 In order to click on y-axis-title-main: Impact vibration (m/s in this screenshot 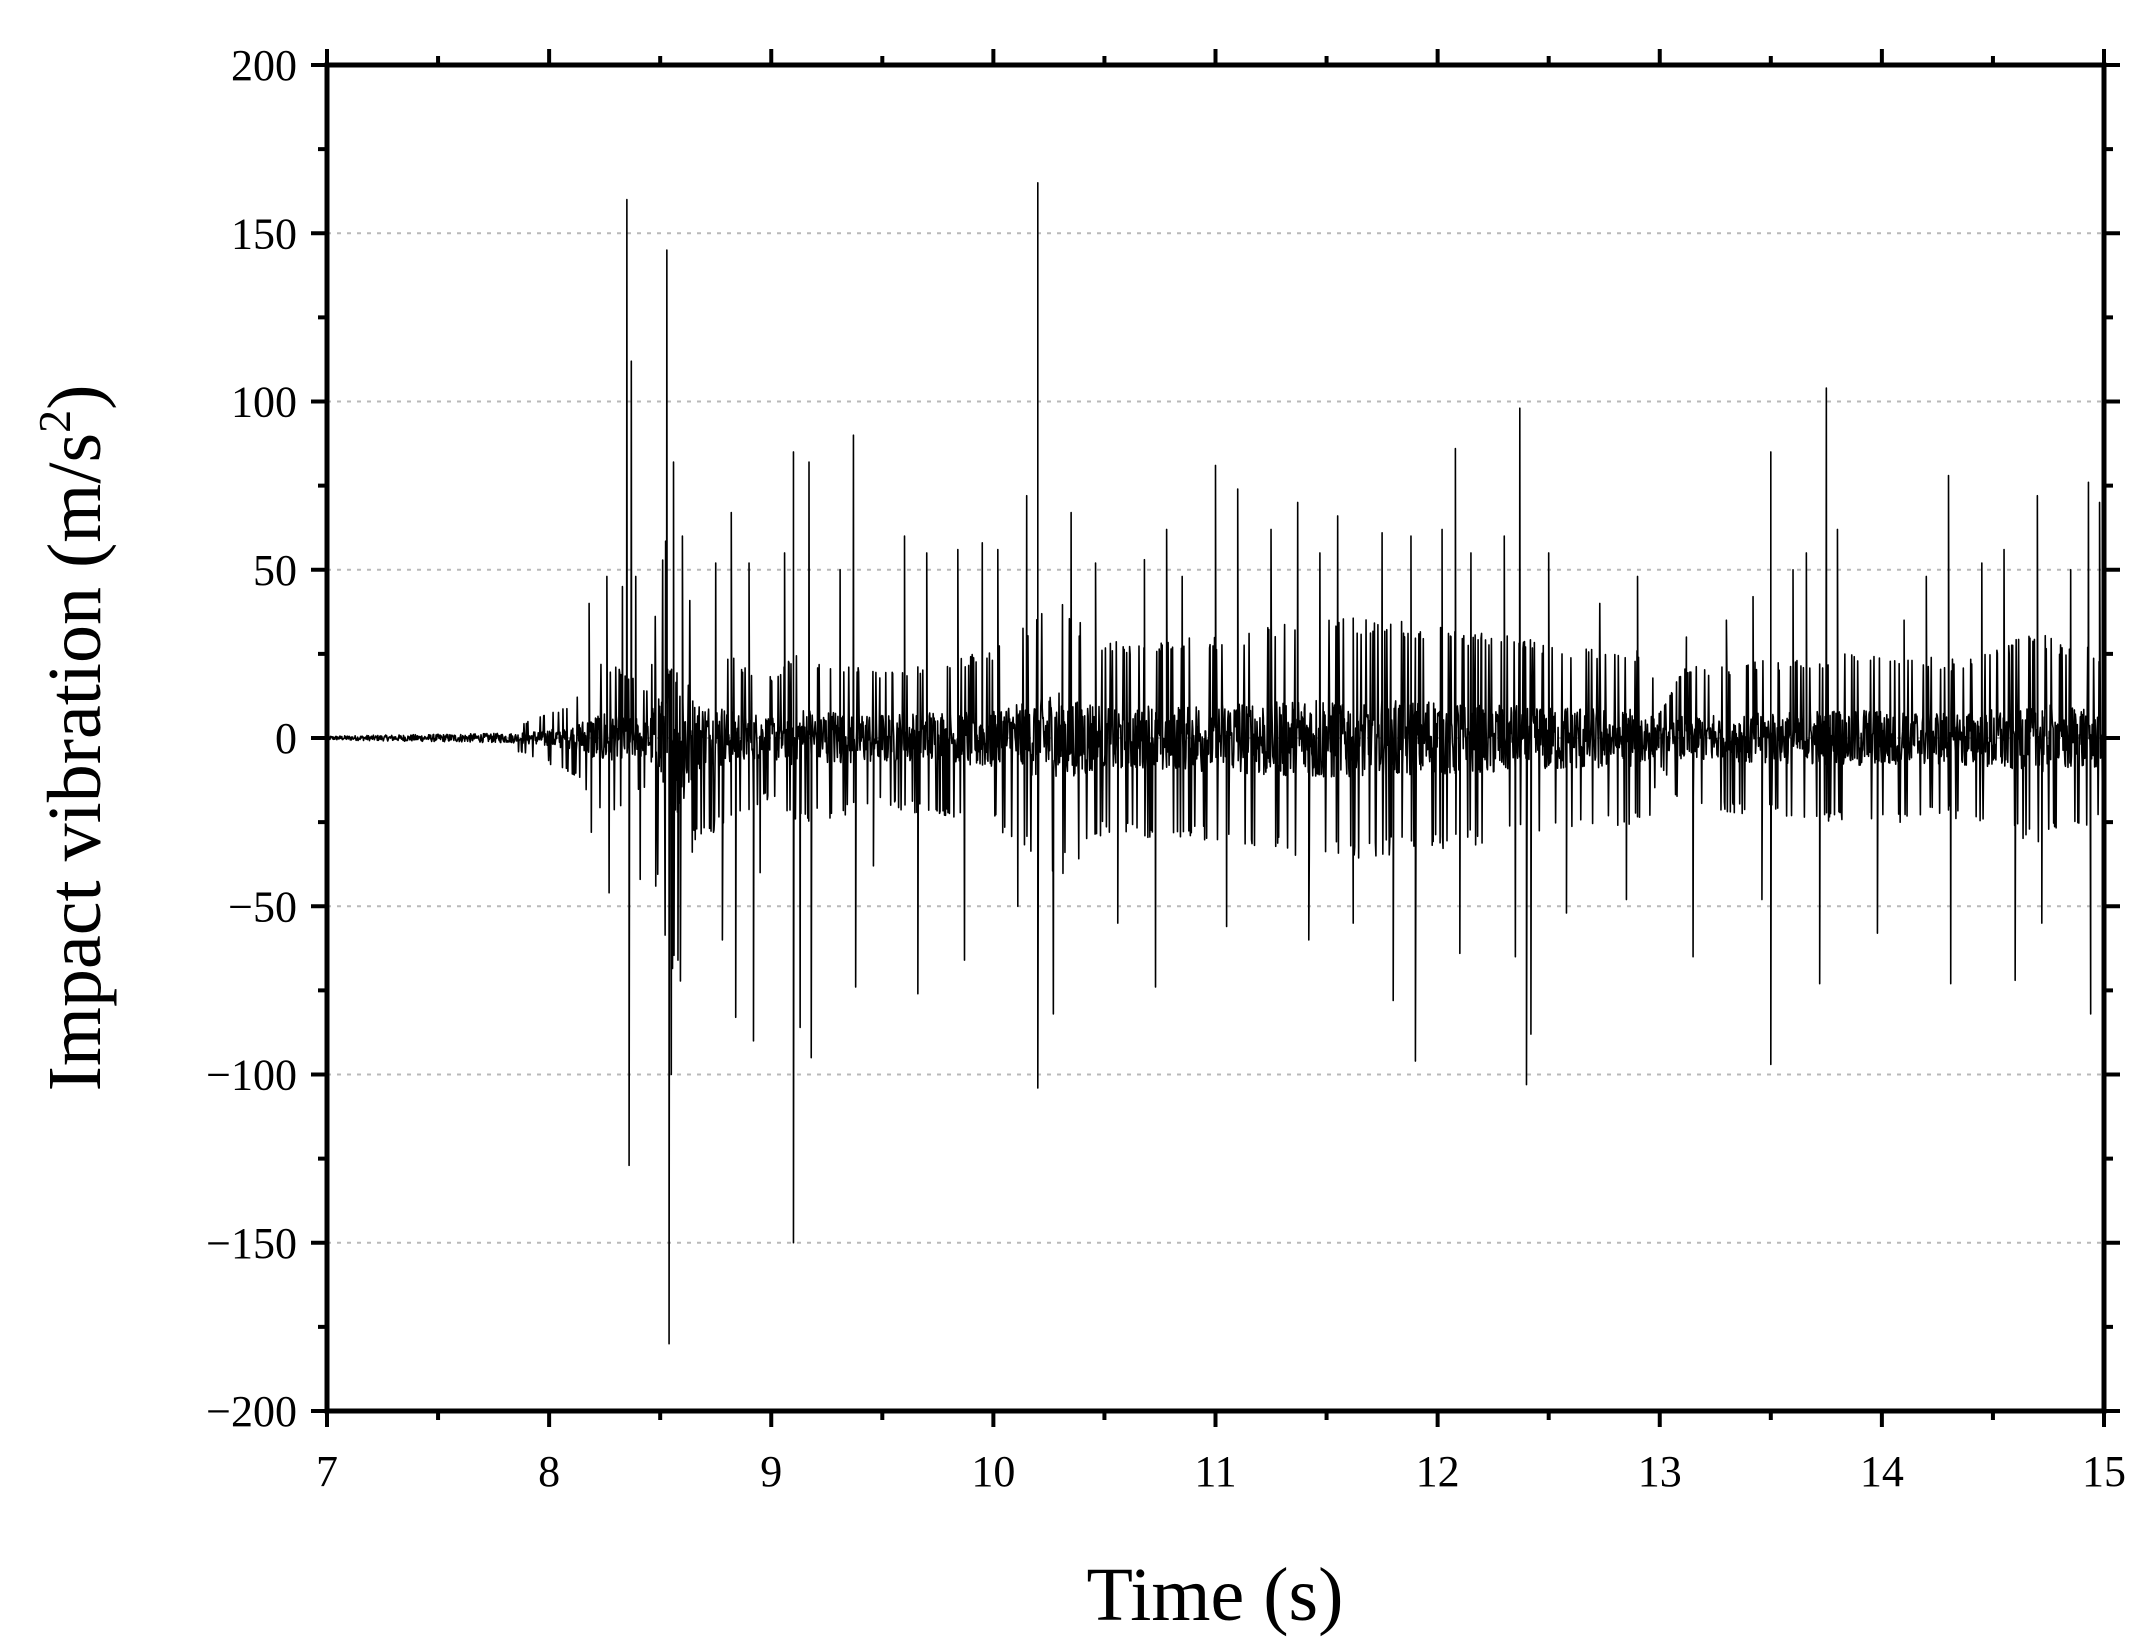, I will do `click(75, 762)`.